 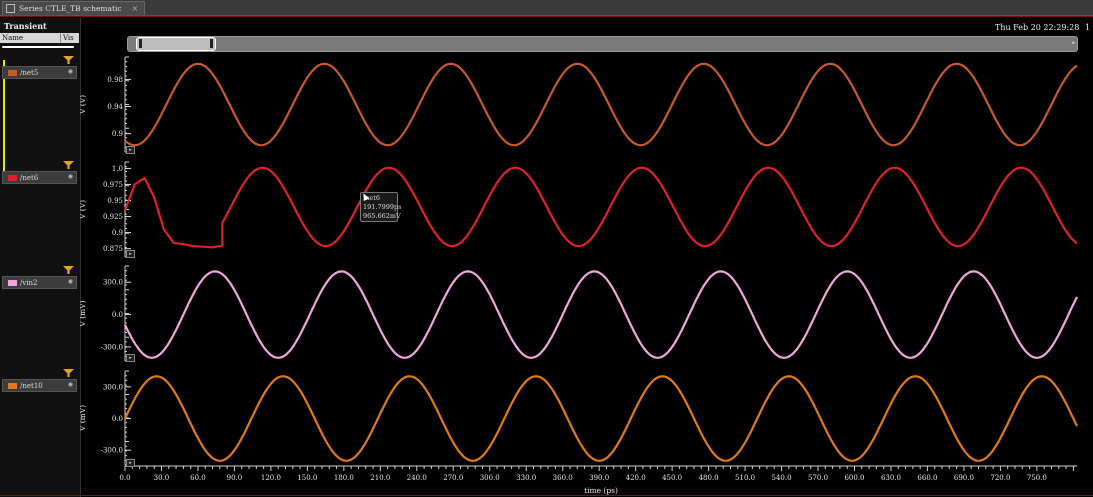 I want to click on schematic-tab: Series CTLE_TB schematic ×, so click(x=74, y=8).